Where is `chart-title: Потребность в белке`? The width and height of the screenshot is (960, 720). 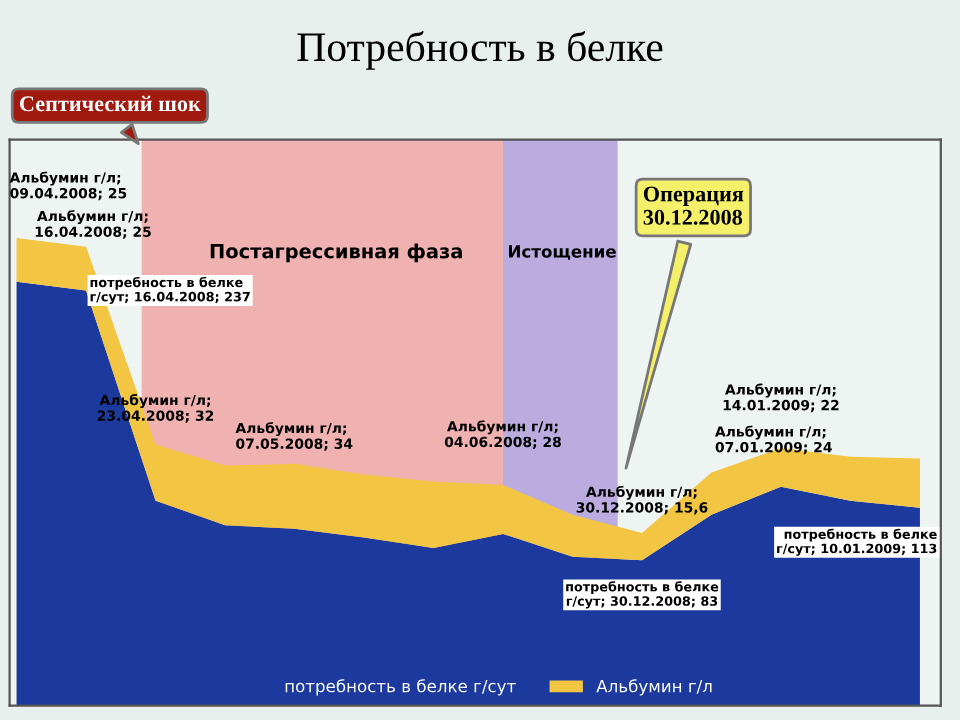
chart-title: Потребность в белке is located at coordinates (480, 50).